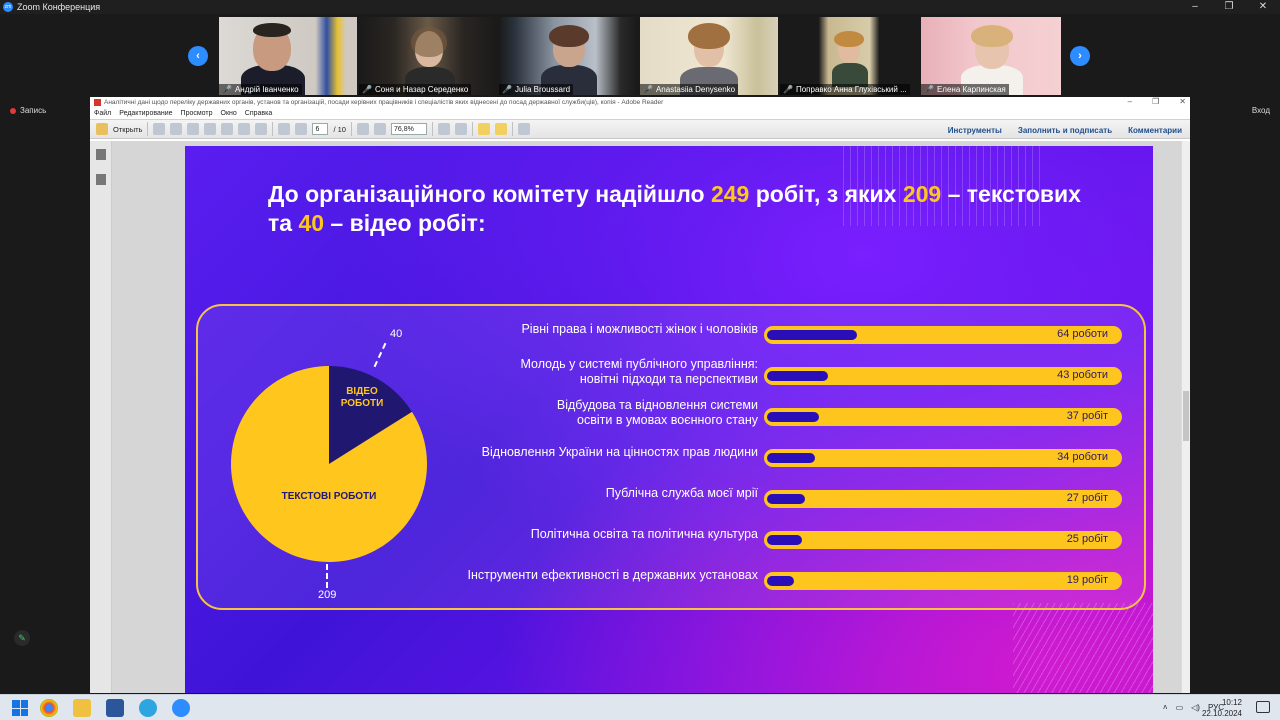  What do you see at coordinates (1087, 539) in the screenshot?
I see `bar-value-label: 25 робіт` at bounding box center [1087, 539].